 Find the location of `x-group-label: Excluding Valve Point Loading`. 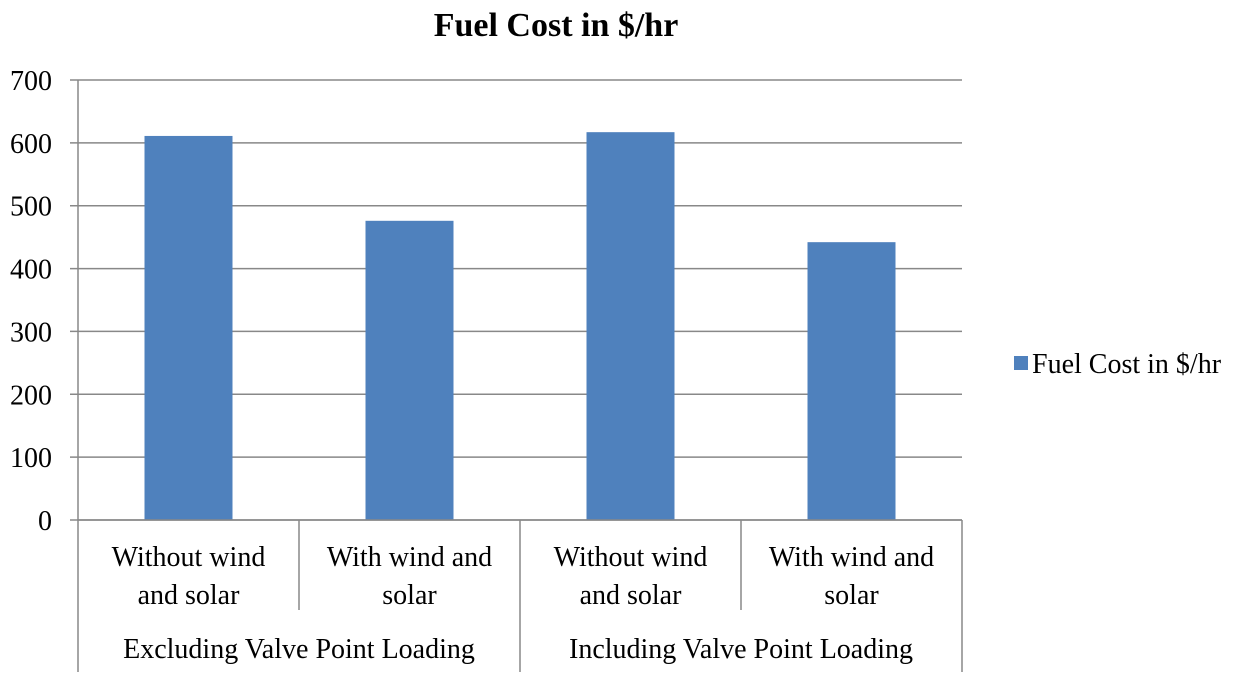

x-group-label: Excluding Valve Point Loading is located at coordinates (299, 649).